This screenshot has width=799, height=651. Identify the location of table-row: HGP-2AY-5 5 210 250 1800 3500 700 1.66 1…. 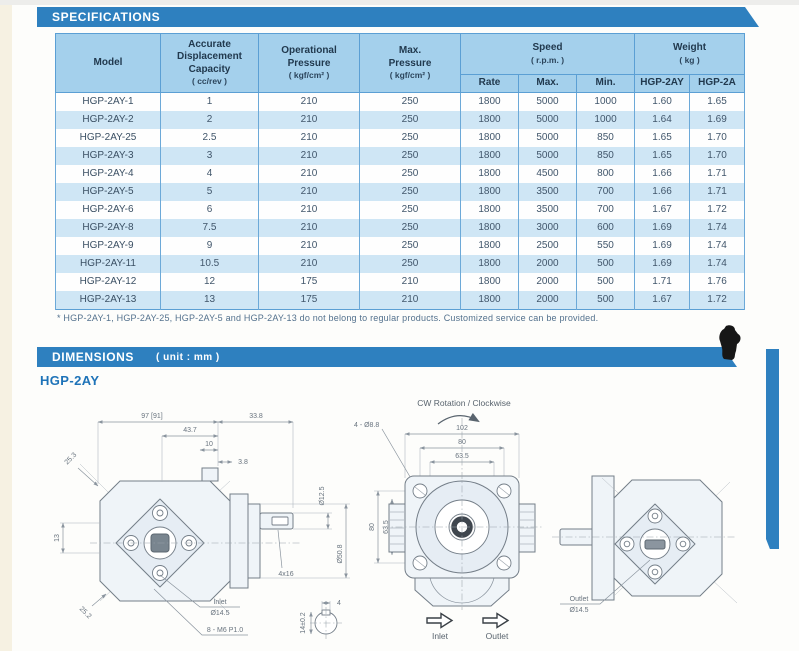
(400, 192).